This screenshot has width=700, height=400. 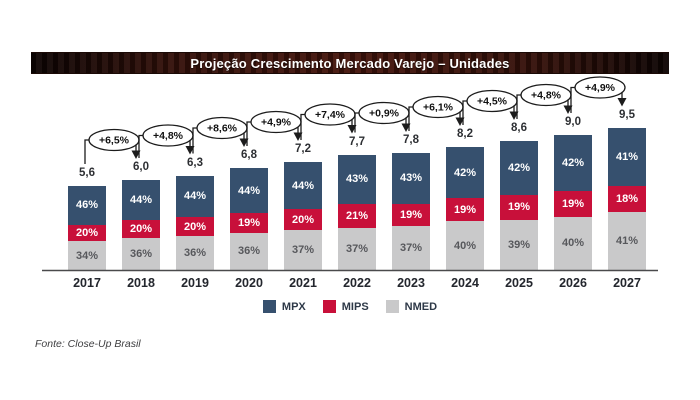 I want to click on bar-2022: 43% 21% 37%, so click(x=357, y=212).